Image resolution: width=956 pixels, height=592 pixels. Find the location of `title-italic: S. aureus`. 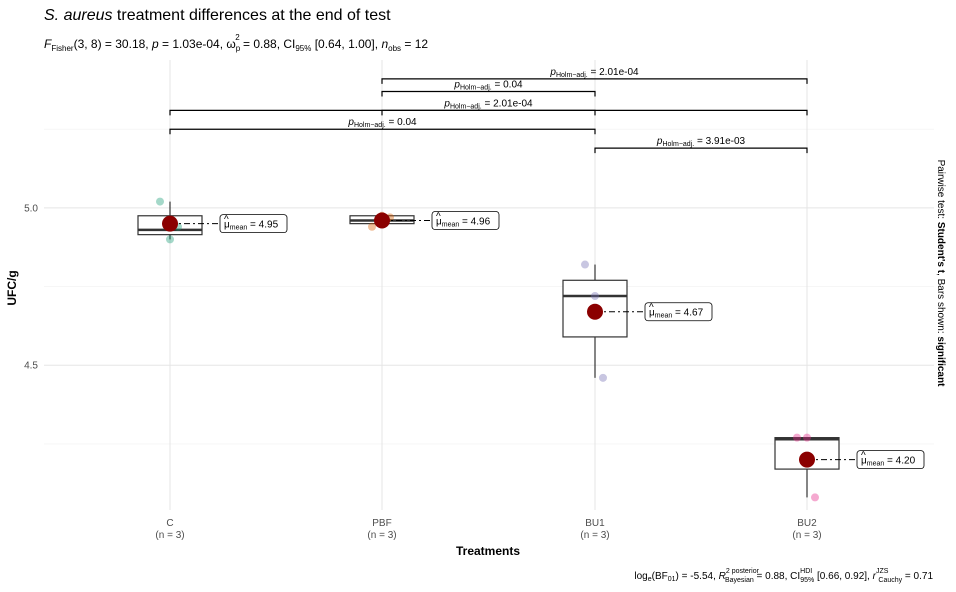

title-italic: S. aureus is located at coordinates (78, 15).